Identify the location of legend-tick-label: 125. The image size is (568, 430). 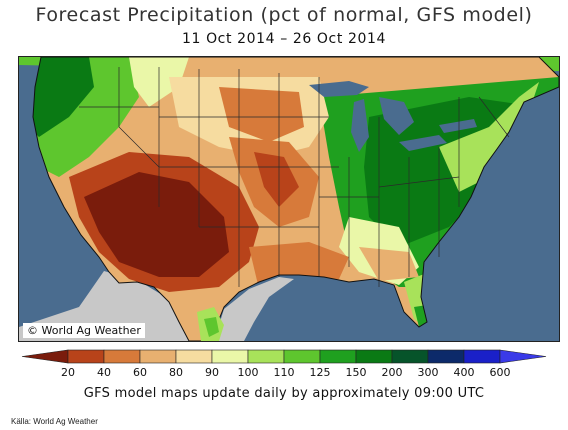
(320, 372).